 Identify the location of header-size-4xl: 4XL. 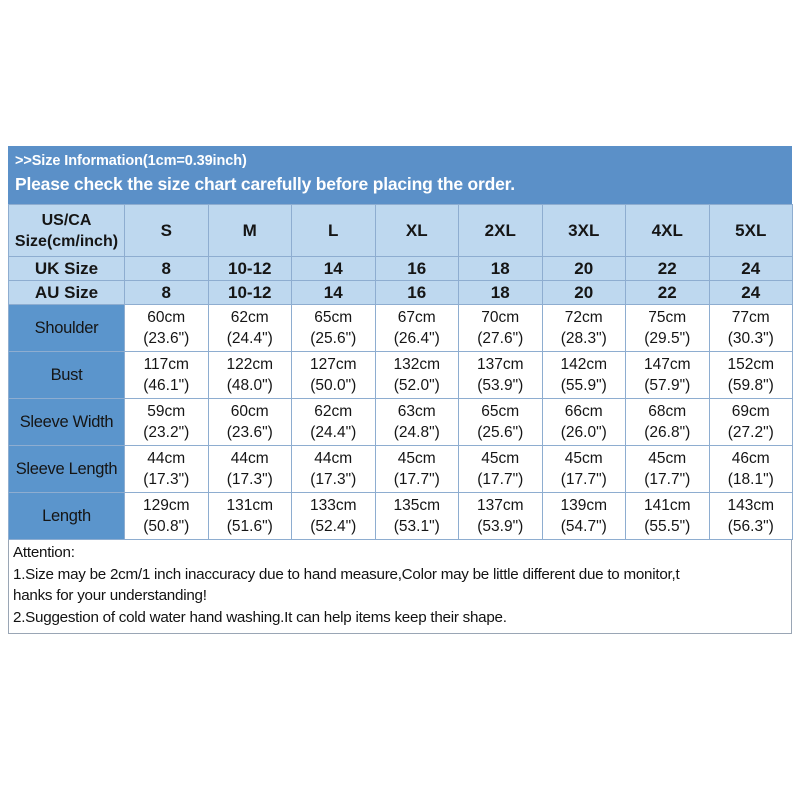
(667, 230).